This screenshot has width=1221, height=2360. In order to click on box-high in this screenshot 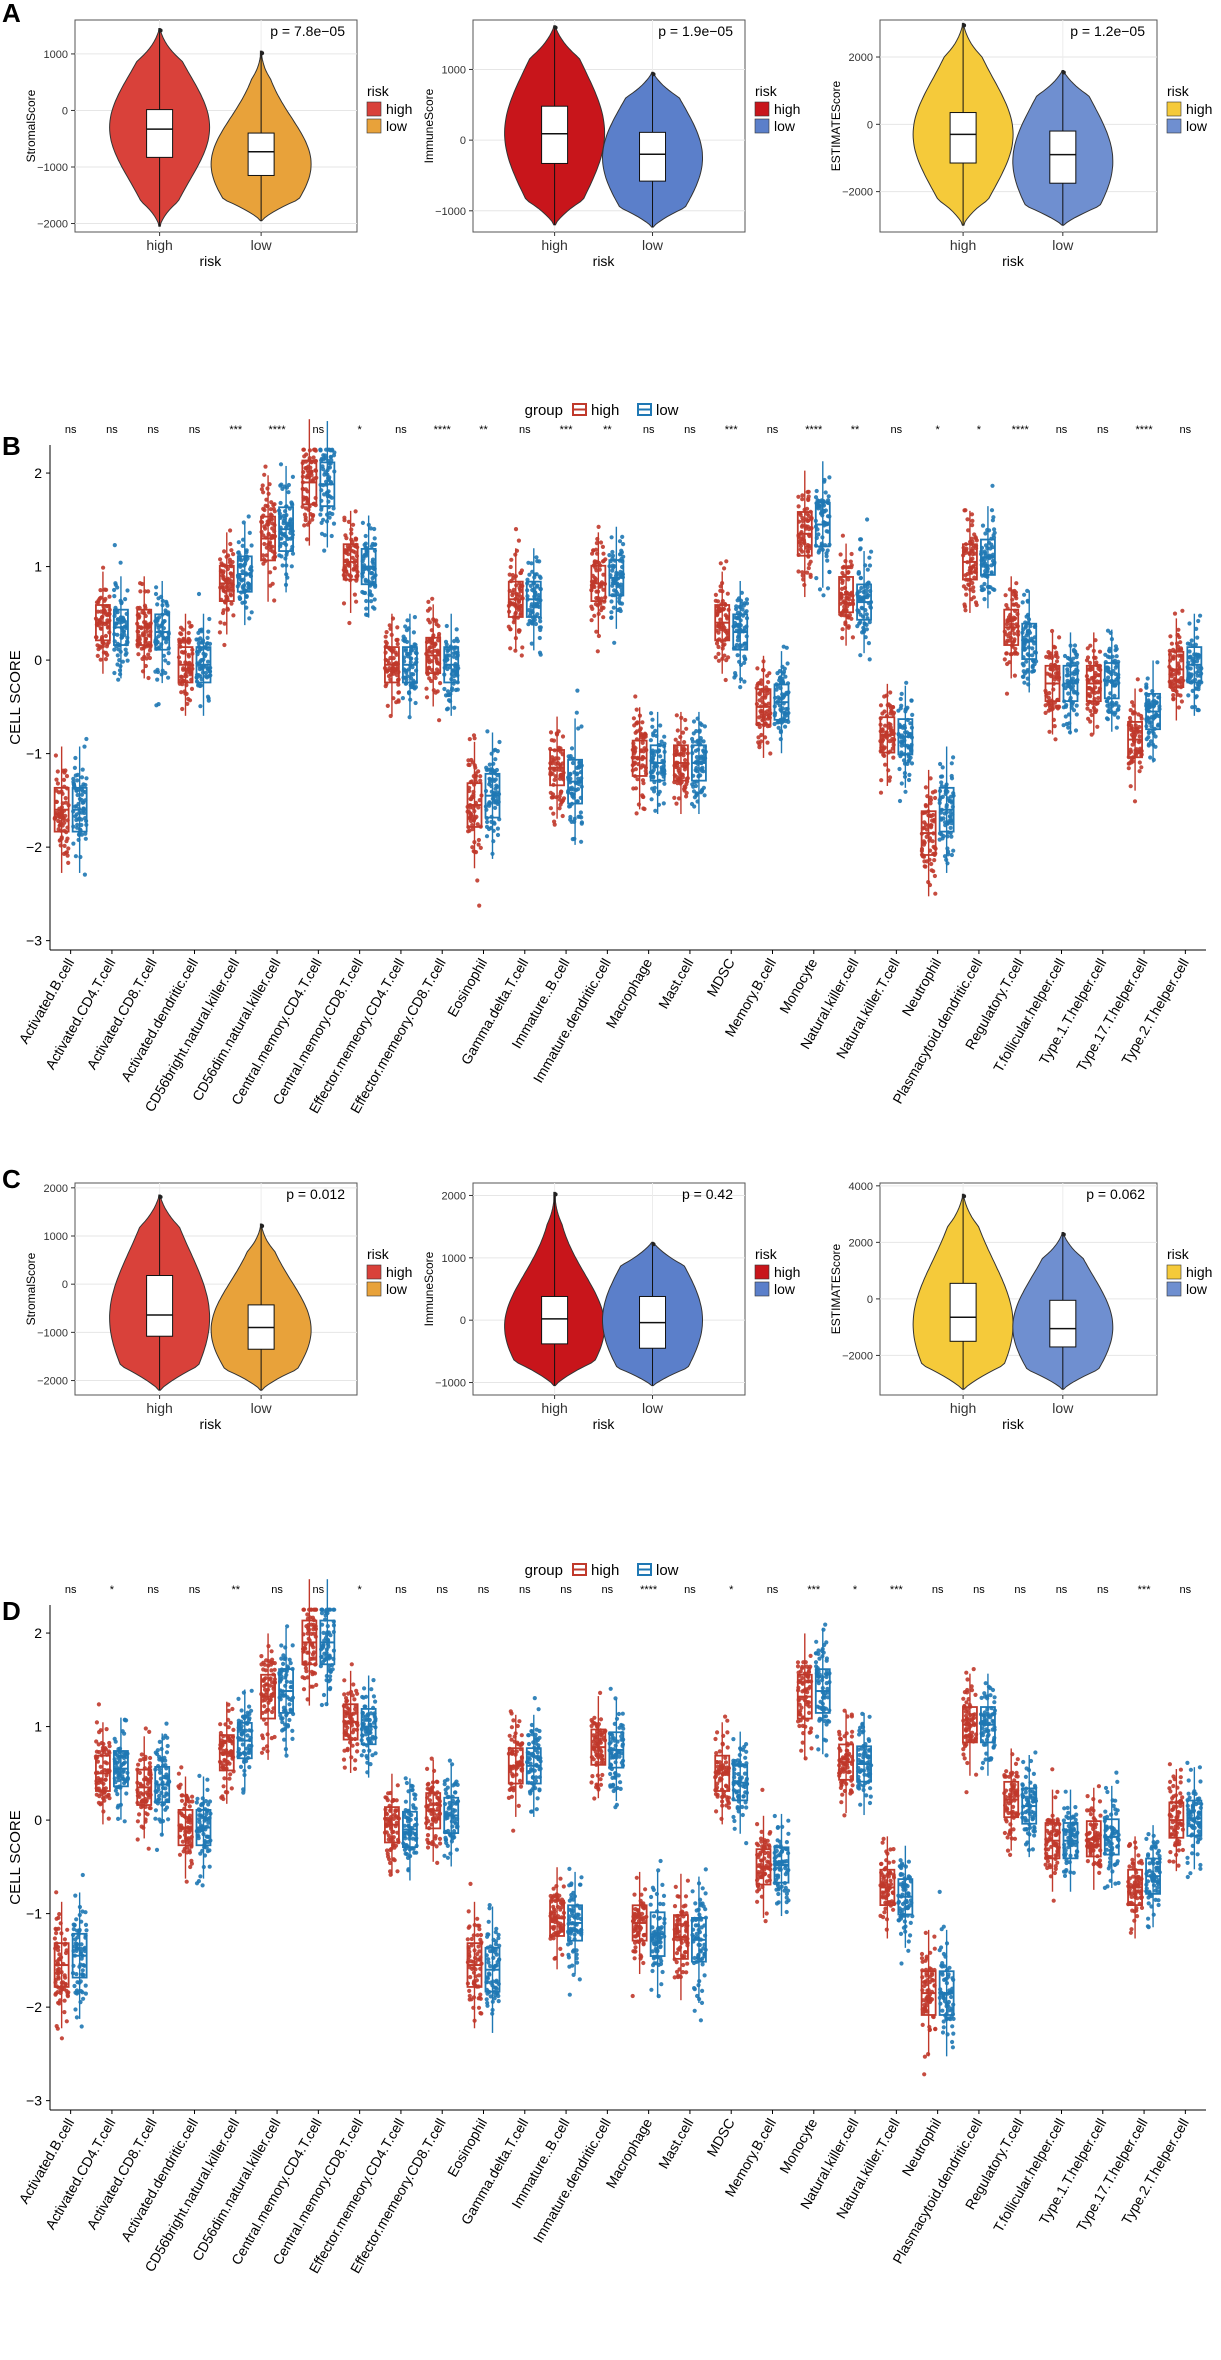, I will do `click(160, 1306)`.